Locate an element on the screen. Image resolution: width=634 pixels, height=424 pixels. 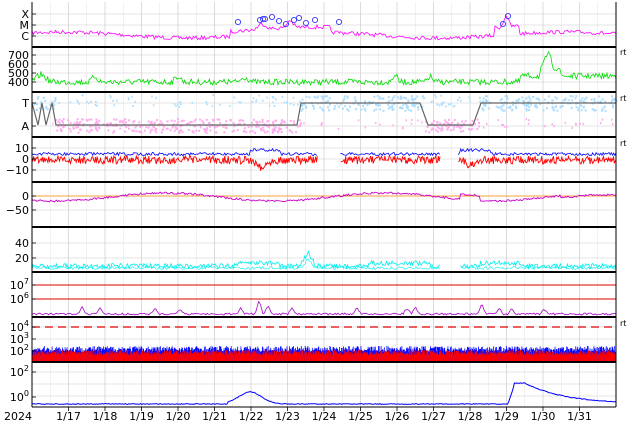
x-date-label: 1/20 is located at coordinates (178, 416).